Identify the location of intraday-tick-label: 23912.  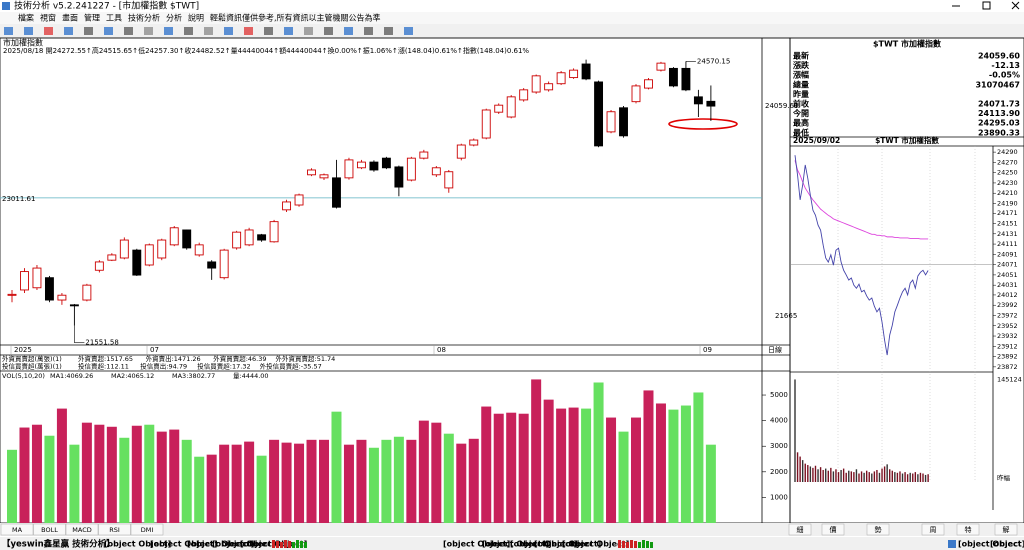
(1007, 346).